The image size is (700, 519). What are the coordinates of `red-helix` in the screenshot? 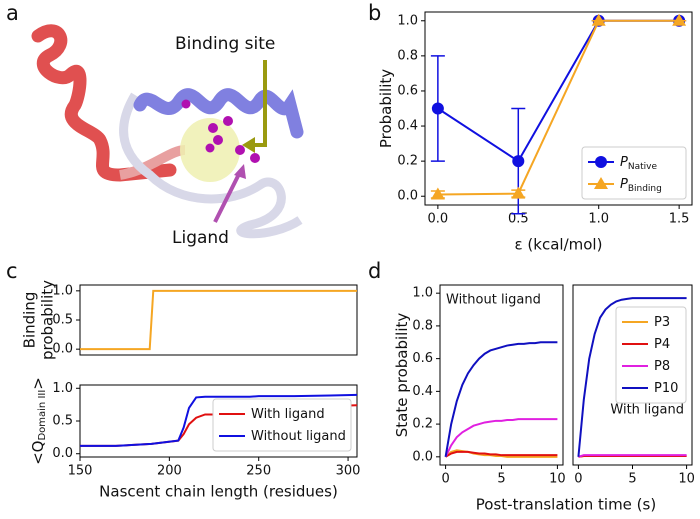 It's located at (104, 103).